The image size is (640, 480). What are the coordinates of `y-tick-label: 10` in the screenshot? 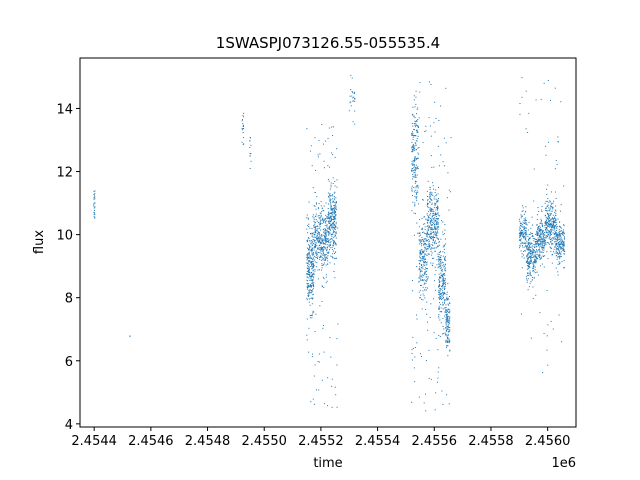 It's located at (64, 236).